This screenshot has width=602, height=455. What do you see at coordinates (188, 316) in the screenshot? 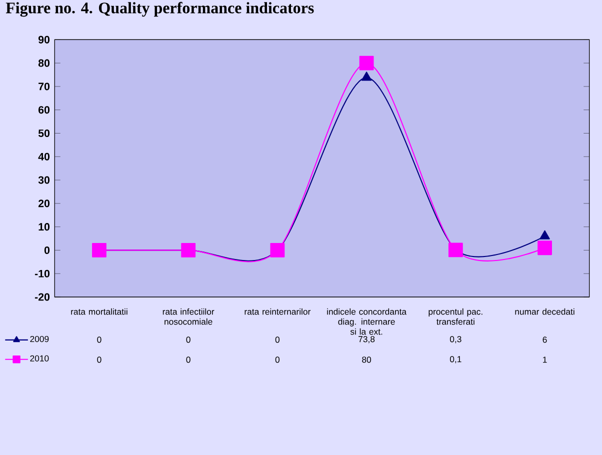
I see `x-tick-label: rata infectiilor nosocomiale` at bounding box center [188, 316].